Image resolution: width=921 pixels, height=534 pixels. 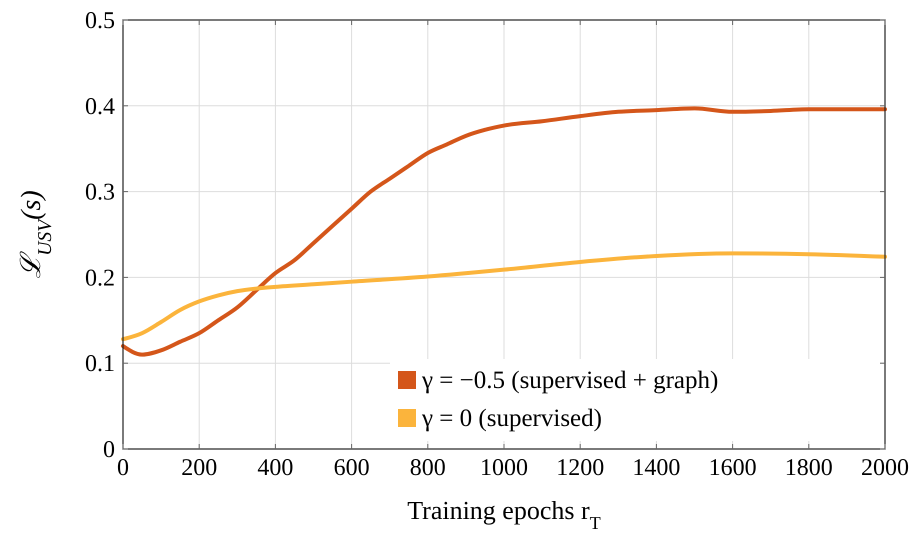 What do you see at coordinates (352, 468) in the screenshot?
I see `x-tick-label: 600` at bounding box center [352, 468].